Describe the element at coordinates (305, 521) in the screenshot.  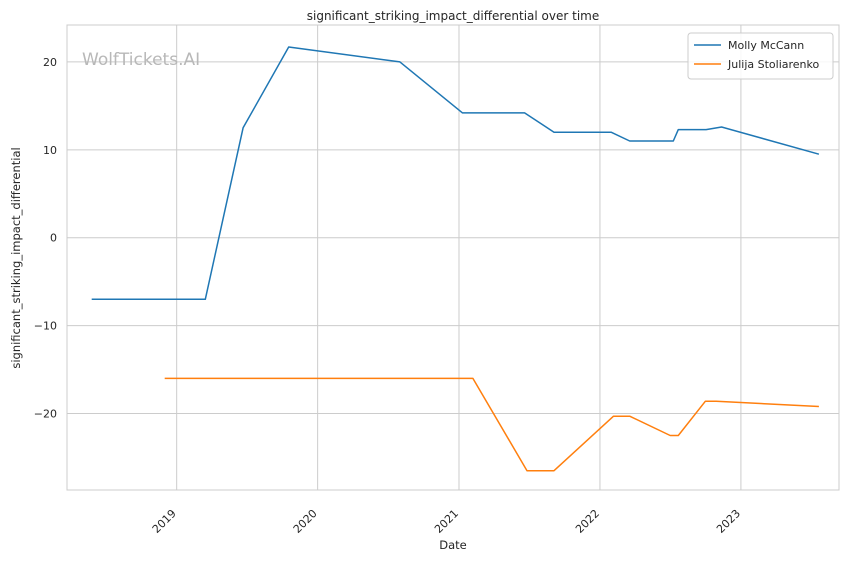
I see `x-tick-label: 2020` at that location.